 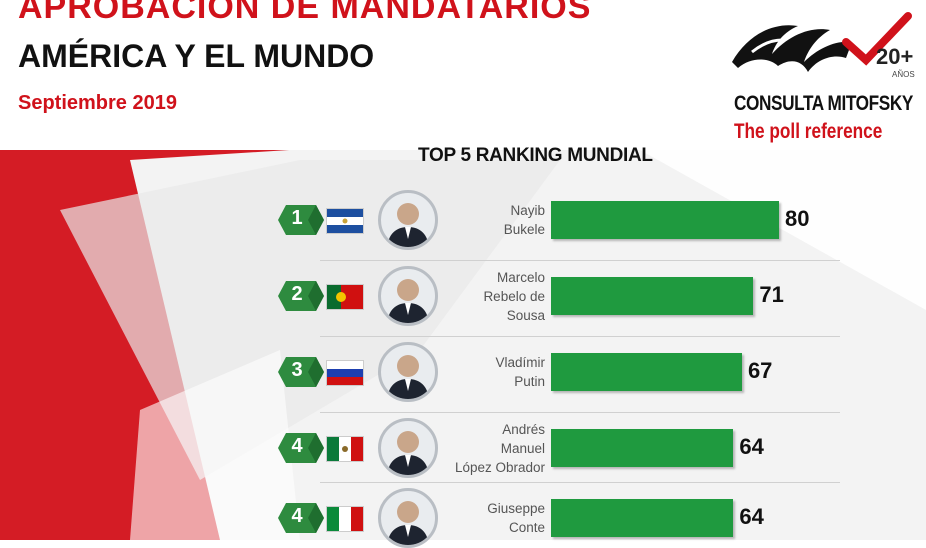 I want to click on leader-name-line: Andrés, so click(x=523, y=429).